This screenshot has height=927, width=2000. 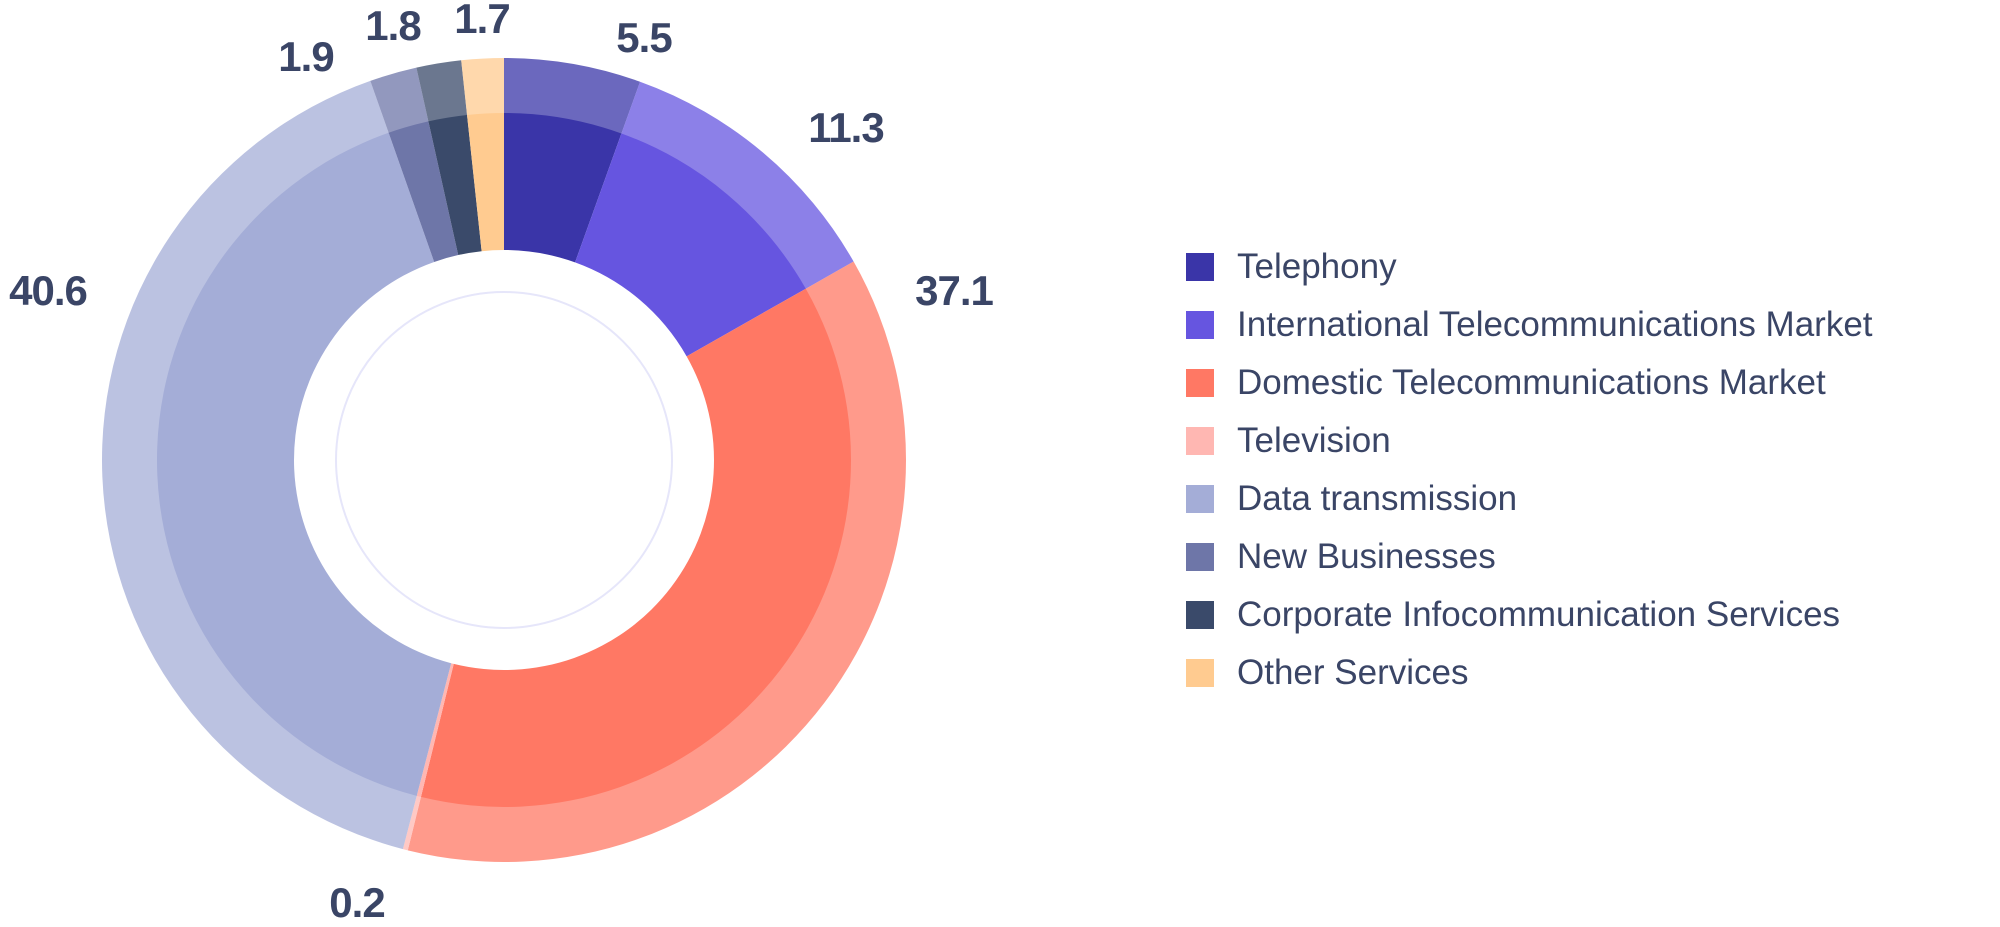 I want to click on outer-slice-international-telecommunications-market, so click(x=737, y=185).